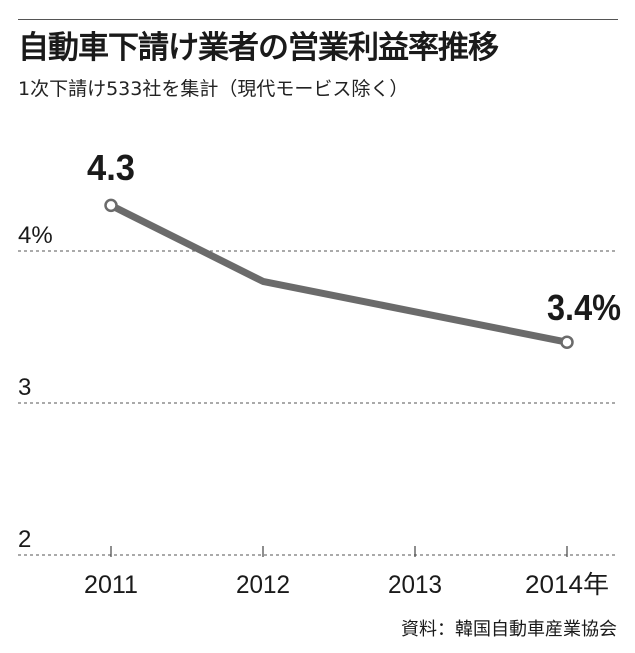 The width and height of the screenshot is (635, 653). What do you see at coordinates (111, 167) in the screenshot?
I see `data-label: 4.3` at bounding box center [111, 167].